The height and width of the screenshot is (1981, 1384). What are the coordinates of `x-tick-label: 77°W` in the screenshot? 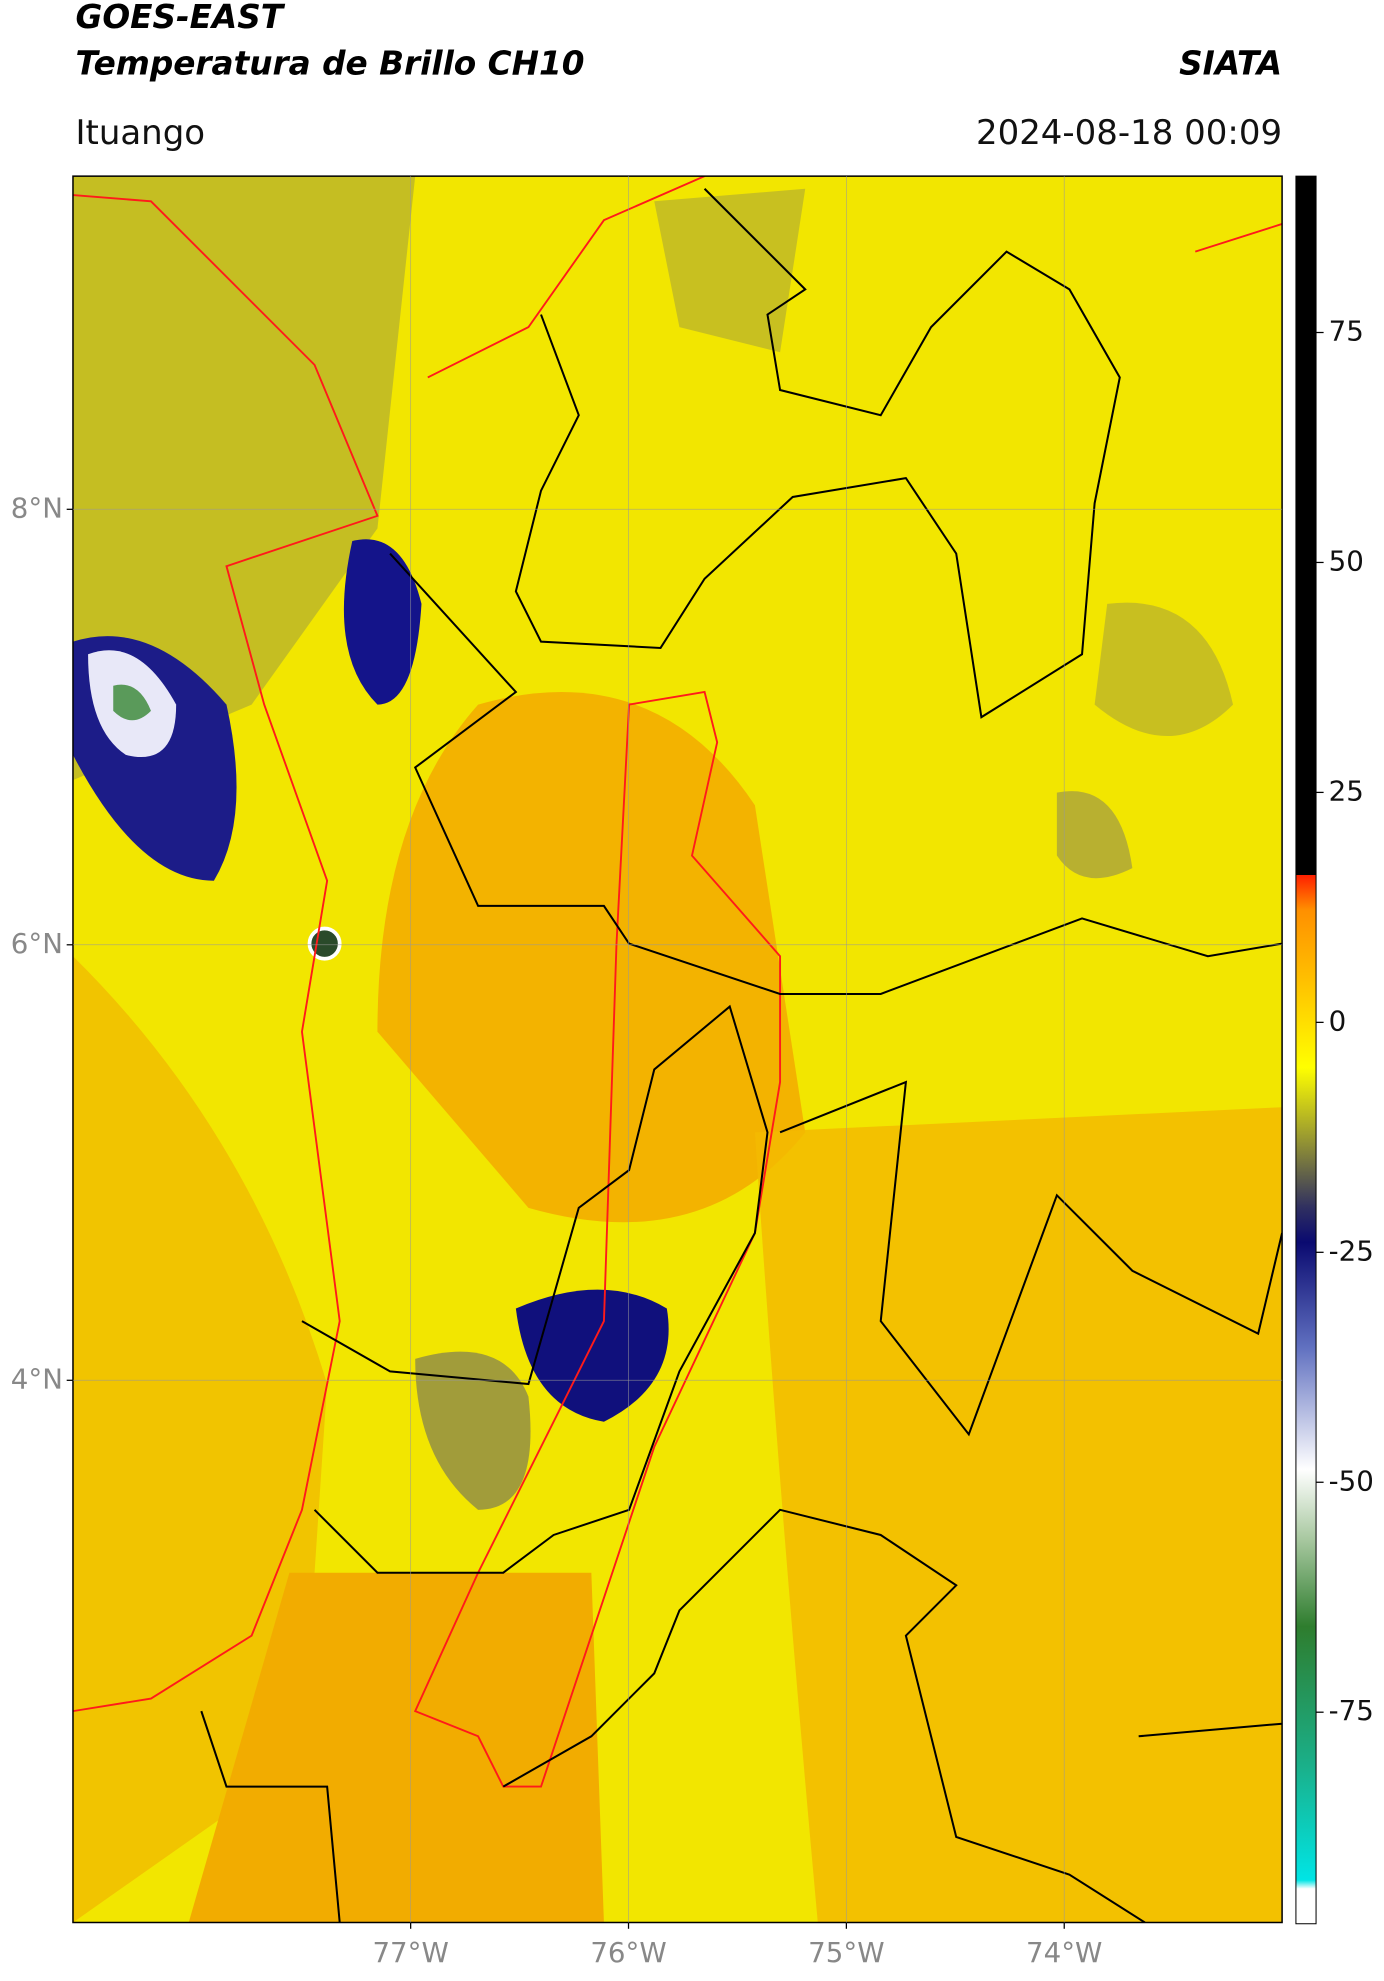 It's located at (410, 1952).